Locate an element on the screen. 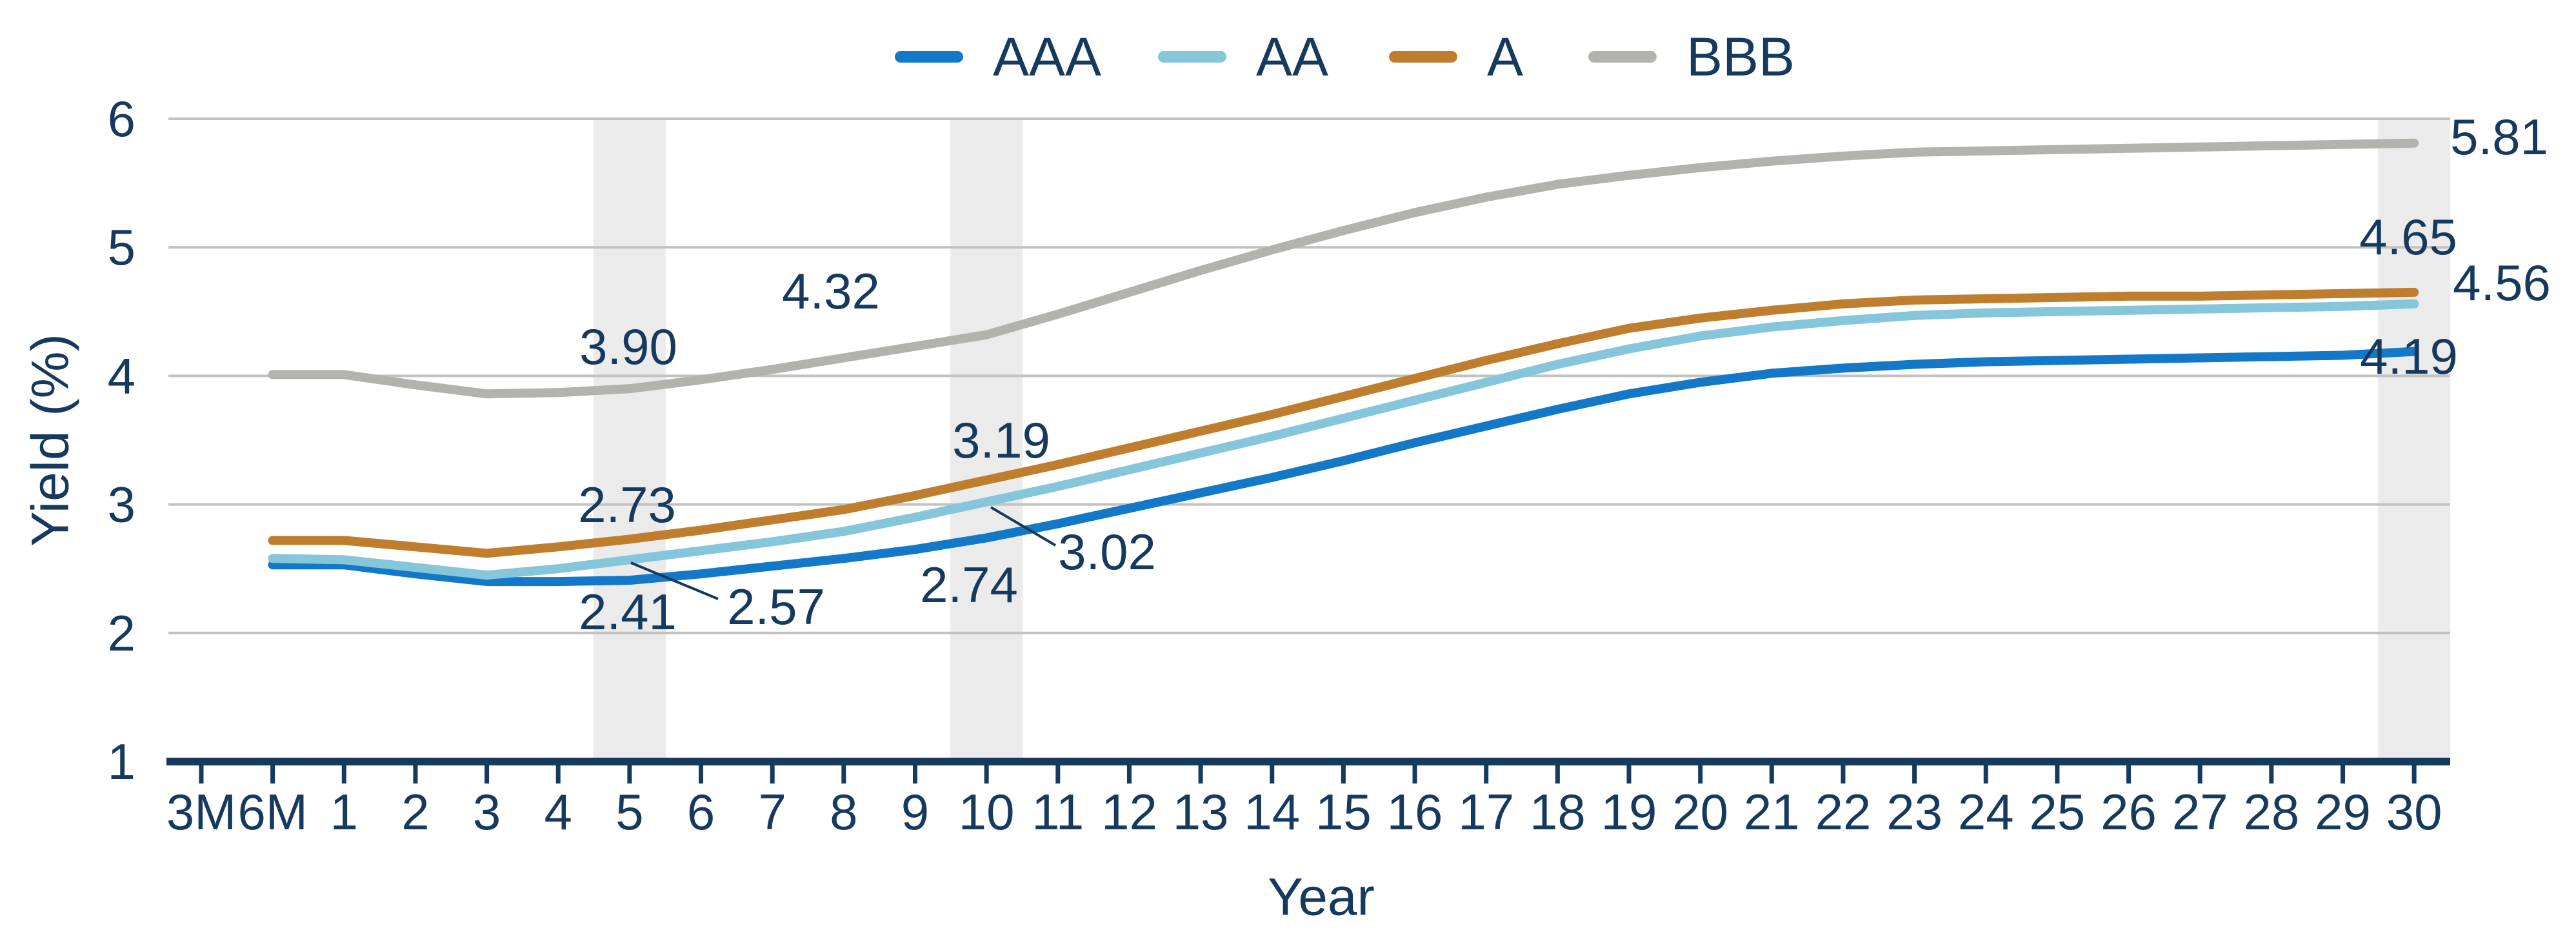  data-label-2.57: 2.57 is located at coordinates (776, 606).